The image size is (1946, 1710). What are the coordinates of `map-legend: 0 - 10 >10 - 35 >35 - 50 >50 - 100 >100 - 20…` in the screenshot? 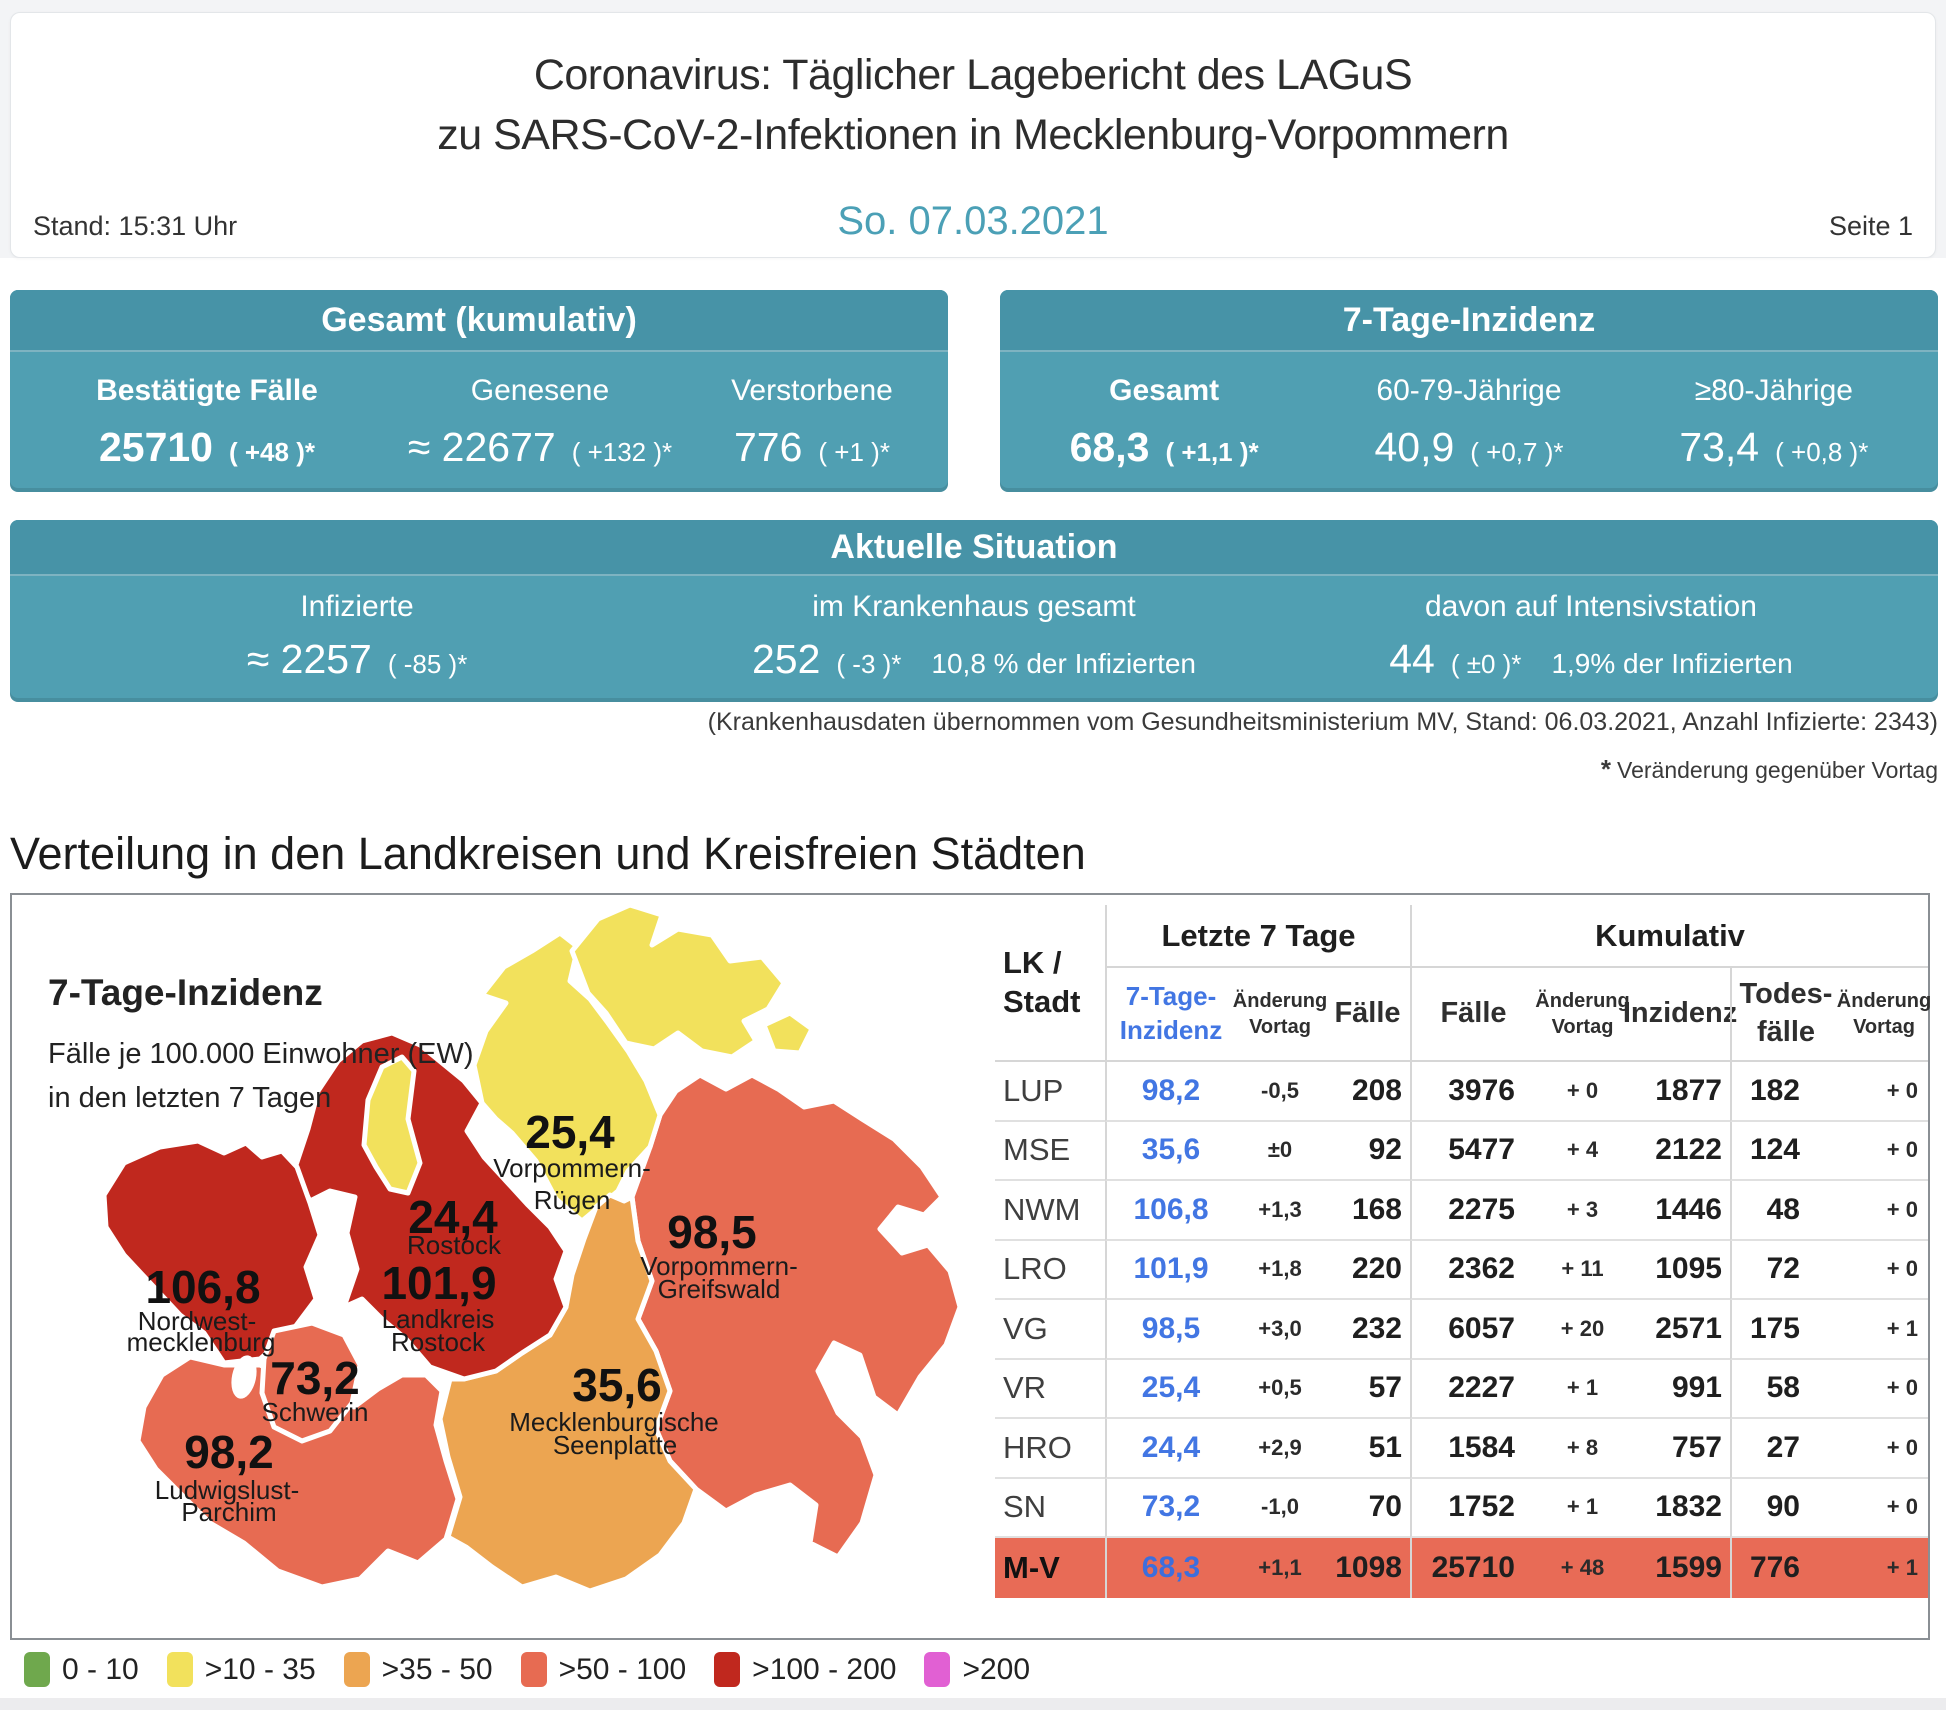 It's located at (527, 1669).